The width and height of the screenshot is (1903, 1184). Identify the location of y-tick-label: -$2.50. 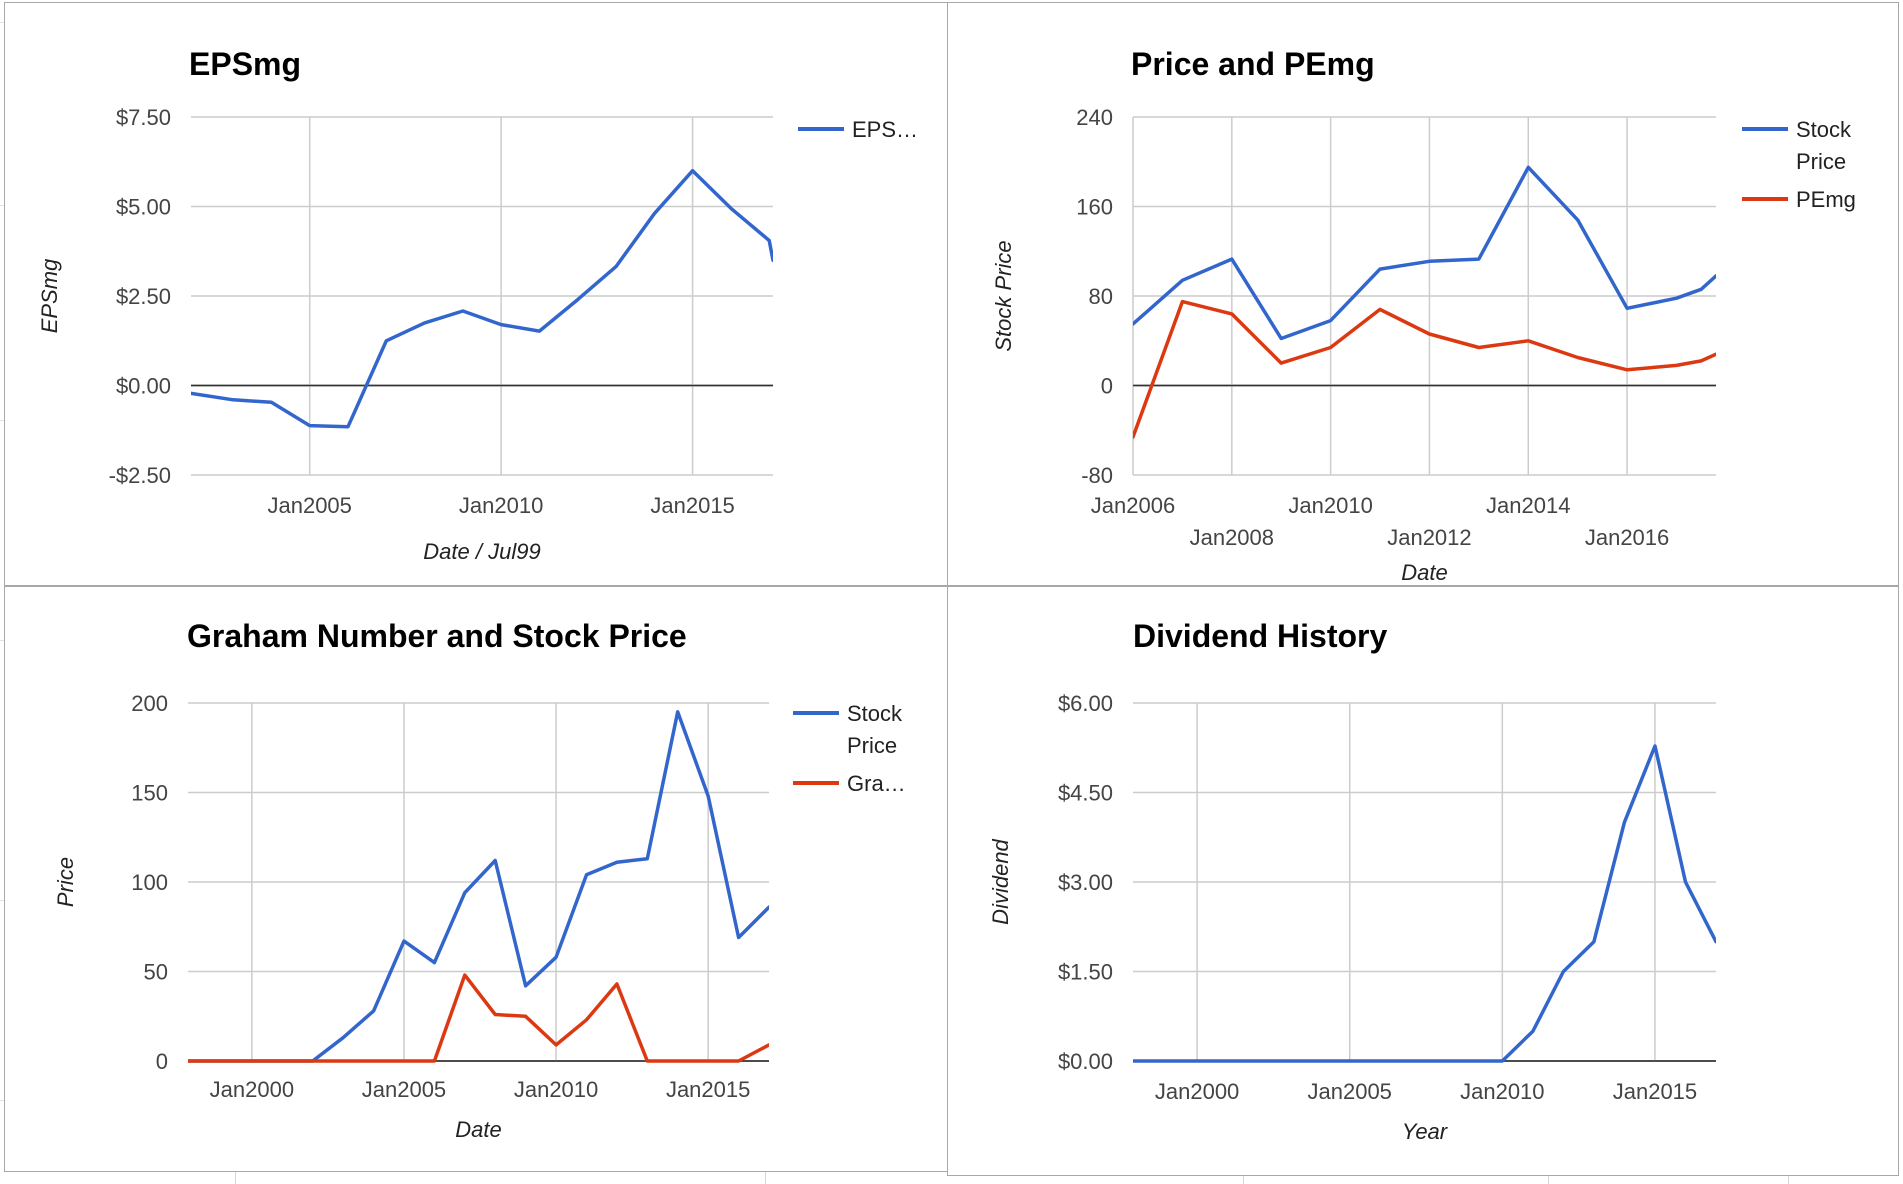
(140, 475).